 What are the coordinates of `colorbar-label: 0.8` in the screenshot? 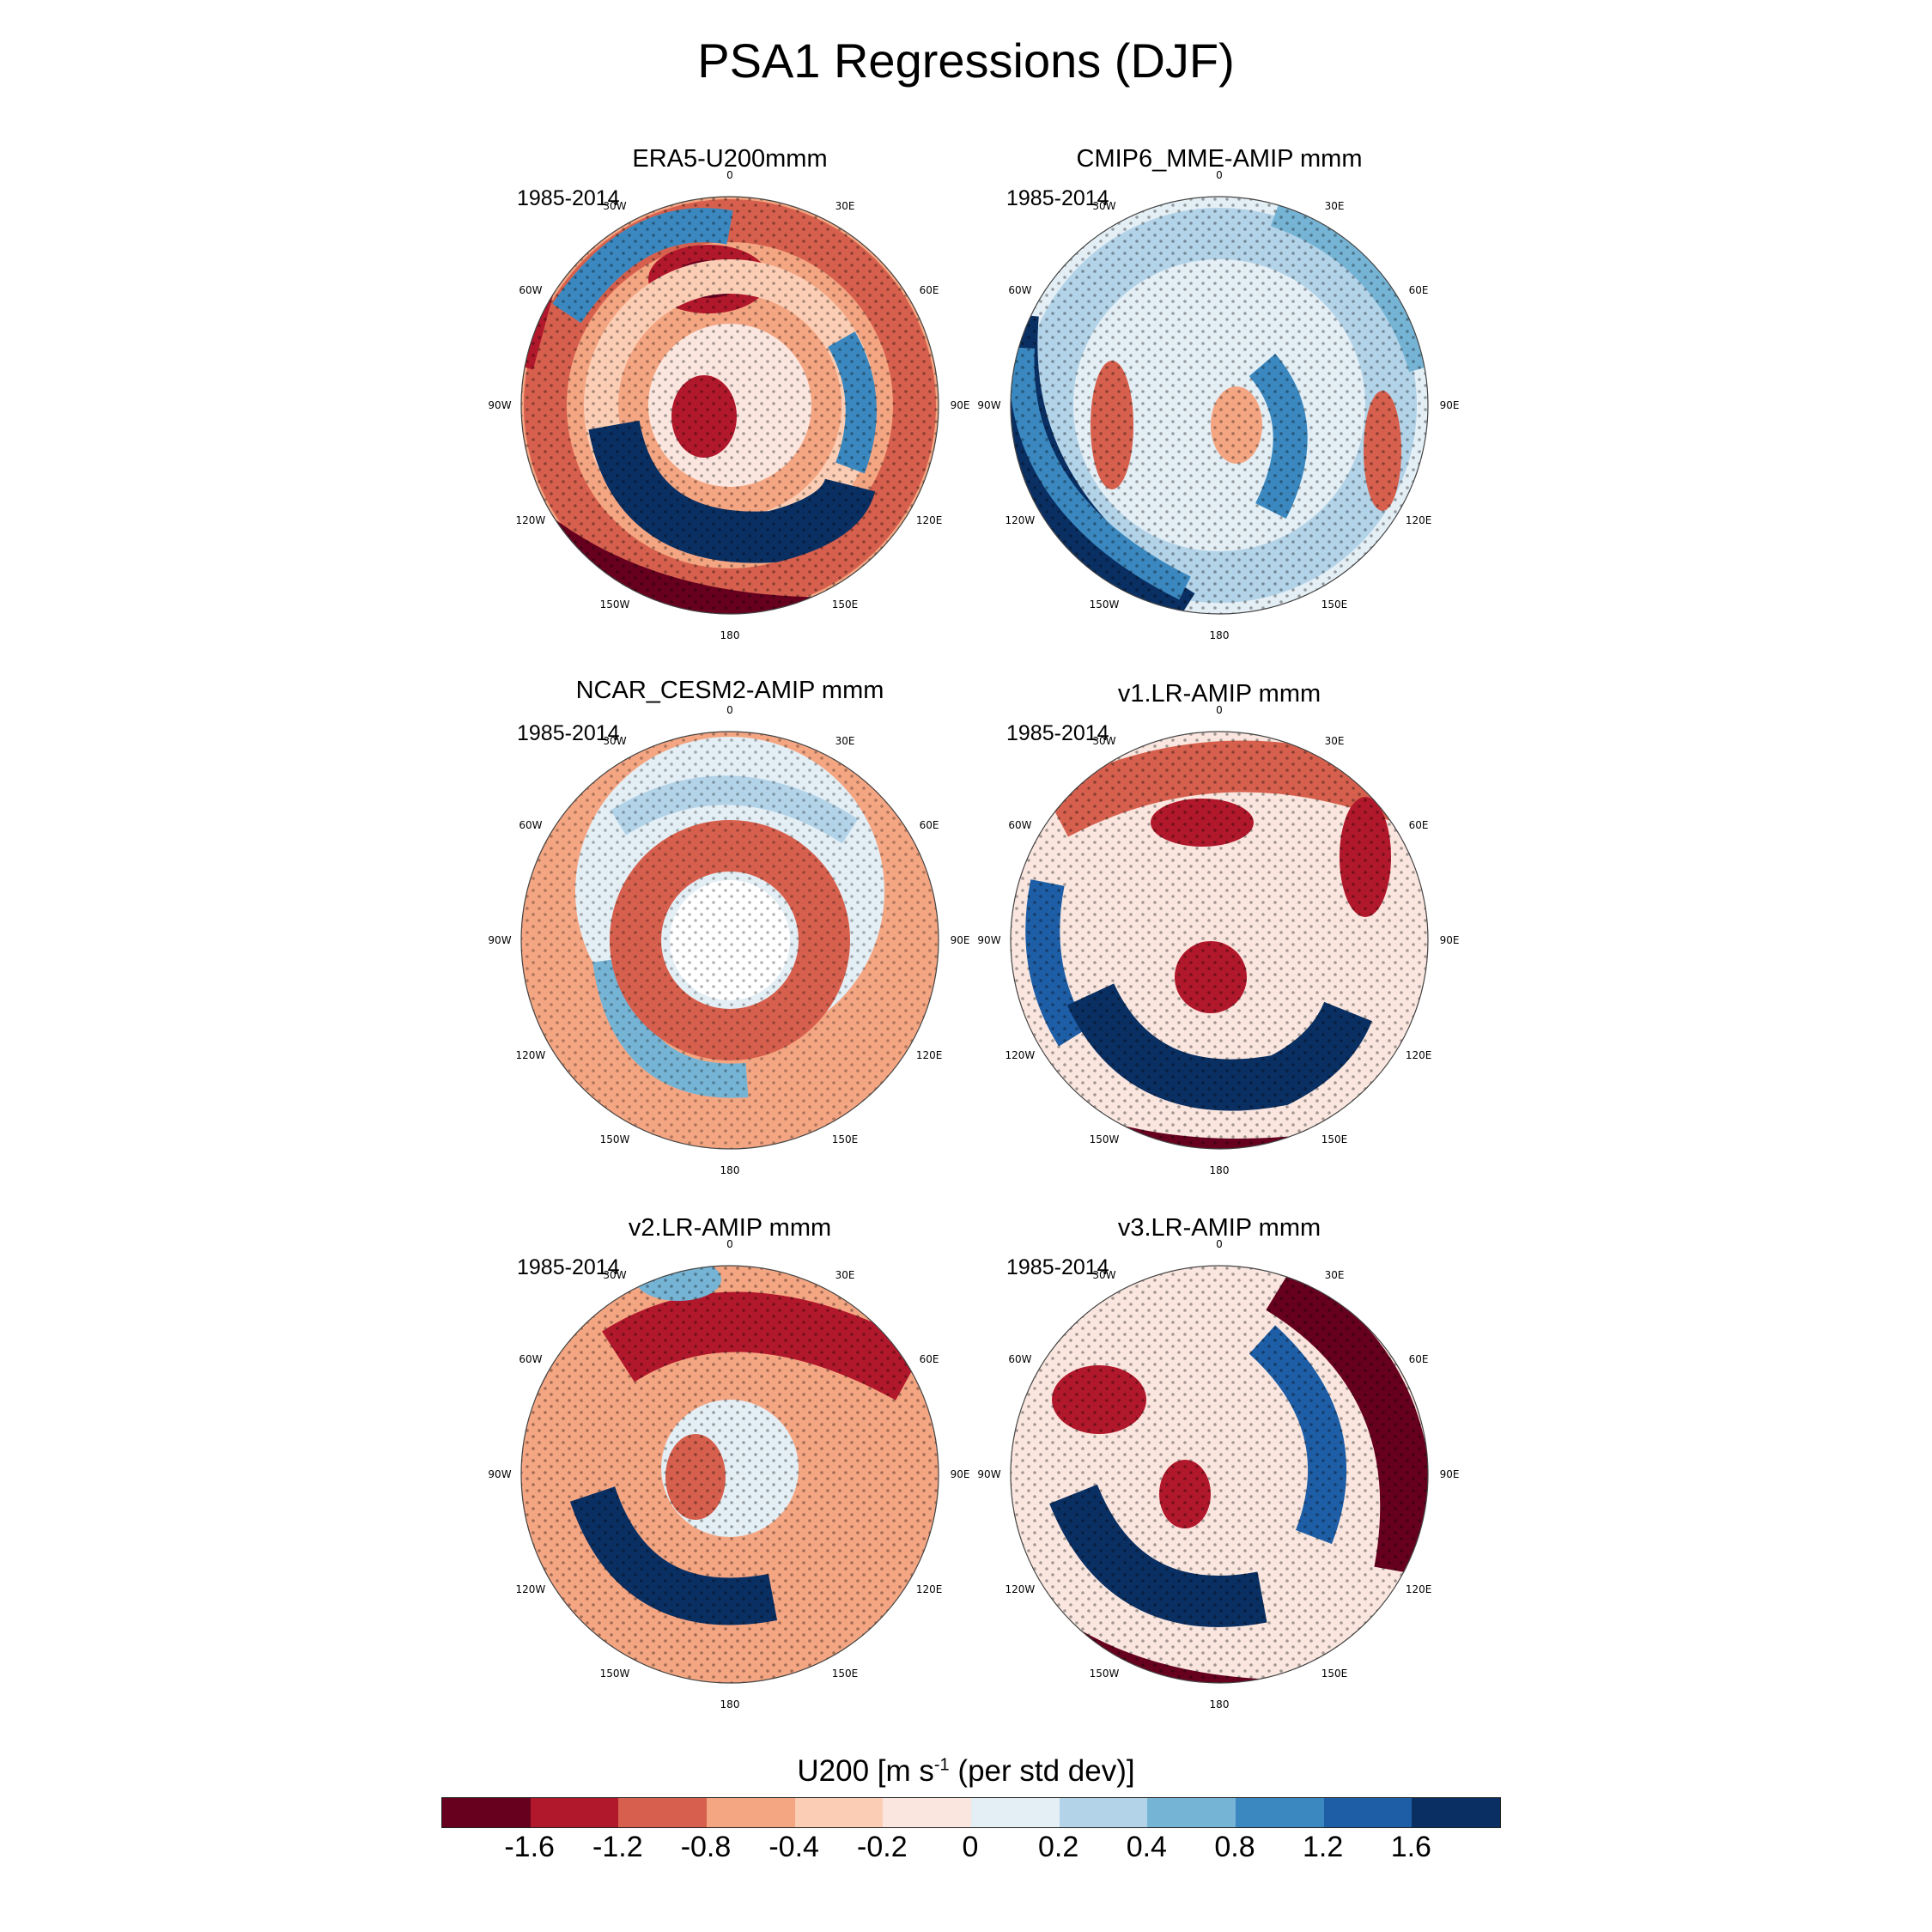 It's located at (1235, 1847).